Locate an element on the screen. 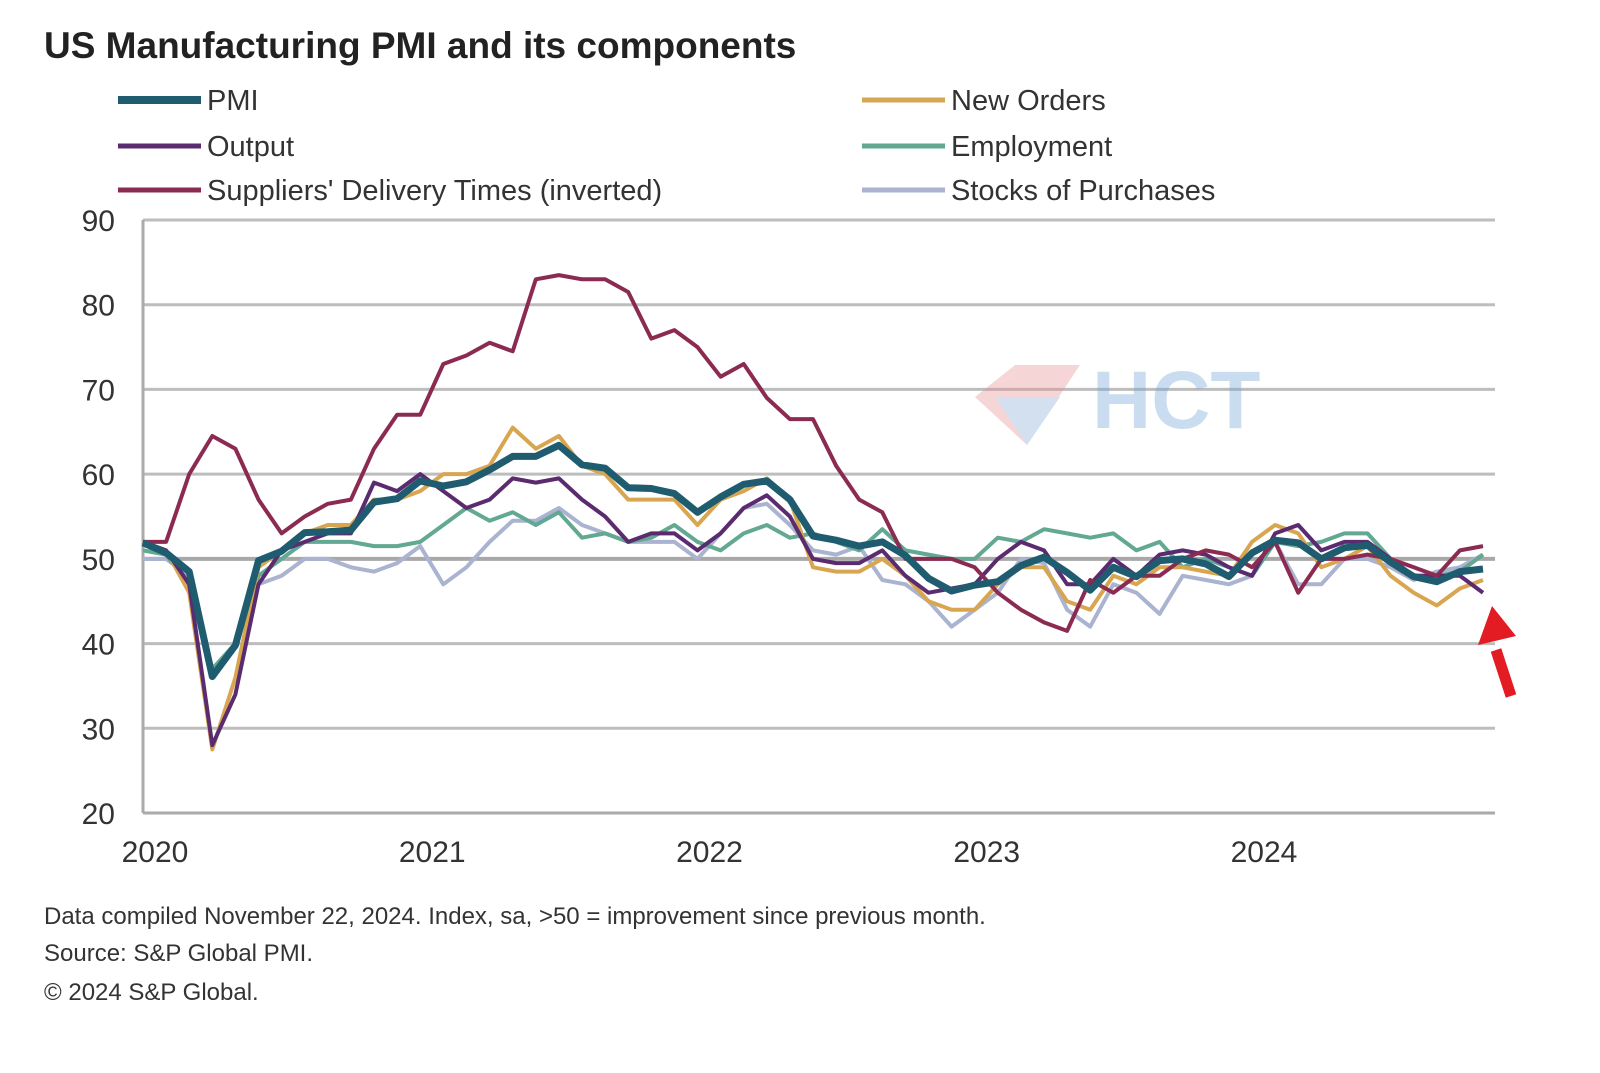 The height and width of the screenshot is (1073, 1600). x-tick-label: 2022 is located at coordinates (709, 852).